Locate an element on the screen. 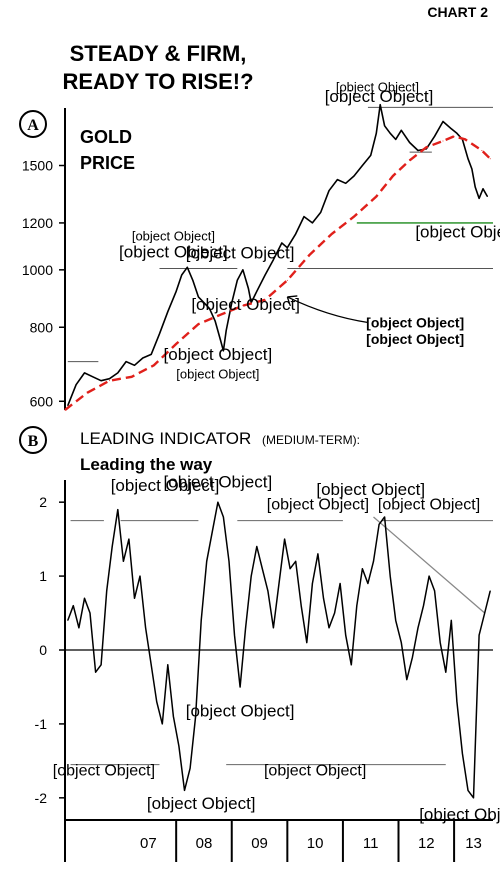 The width and height of the screenshot is (500, 870). panel-b-marker-circle is located at coordinates (33, 440).